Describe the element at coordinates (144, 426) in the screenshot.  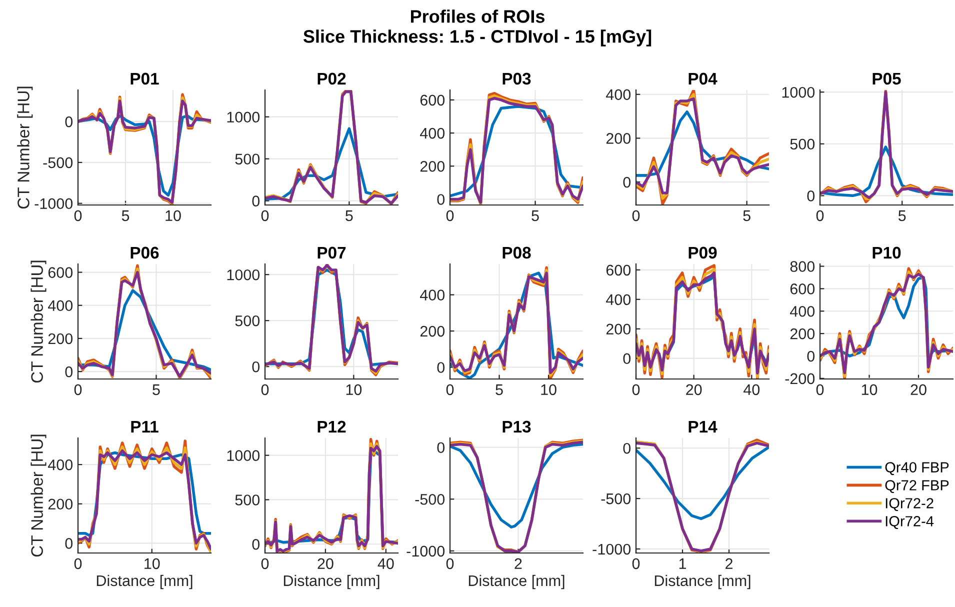
I see `chart-title: P11` at that location.